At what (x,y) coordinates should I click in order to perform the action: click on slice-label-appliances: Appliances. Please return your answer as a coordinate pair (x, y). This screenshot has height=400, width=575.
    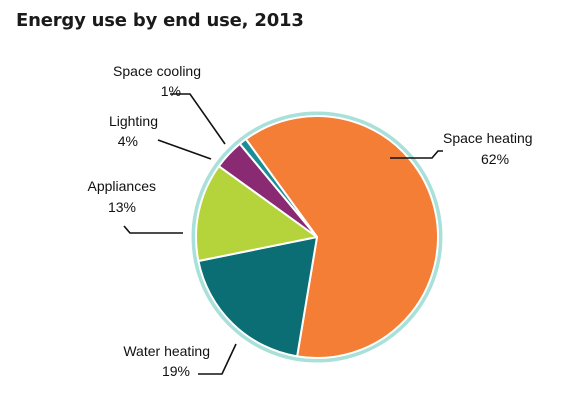
    Looking at the image, I should click on (122, 186).